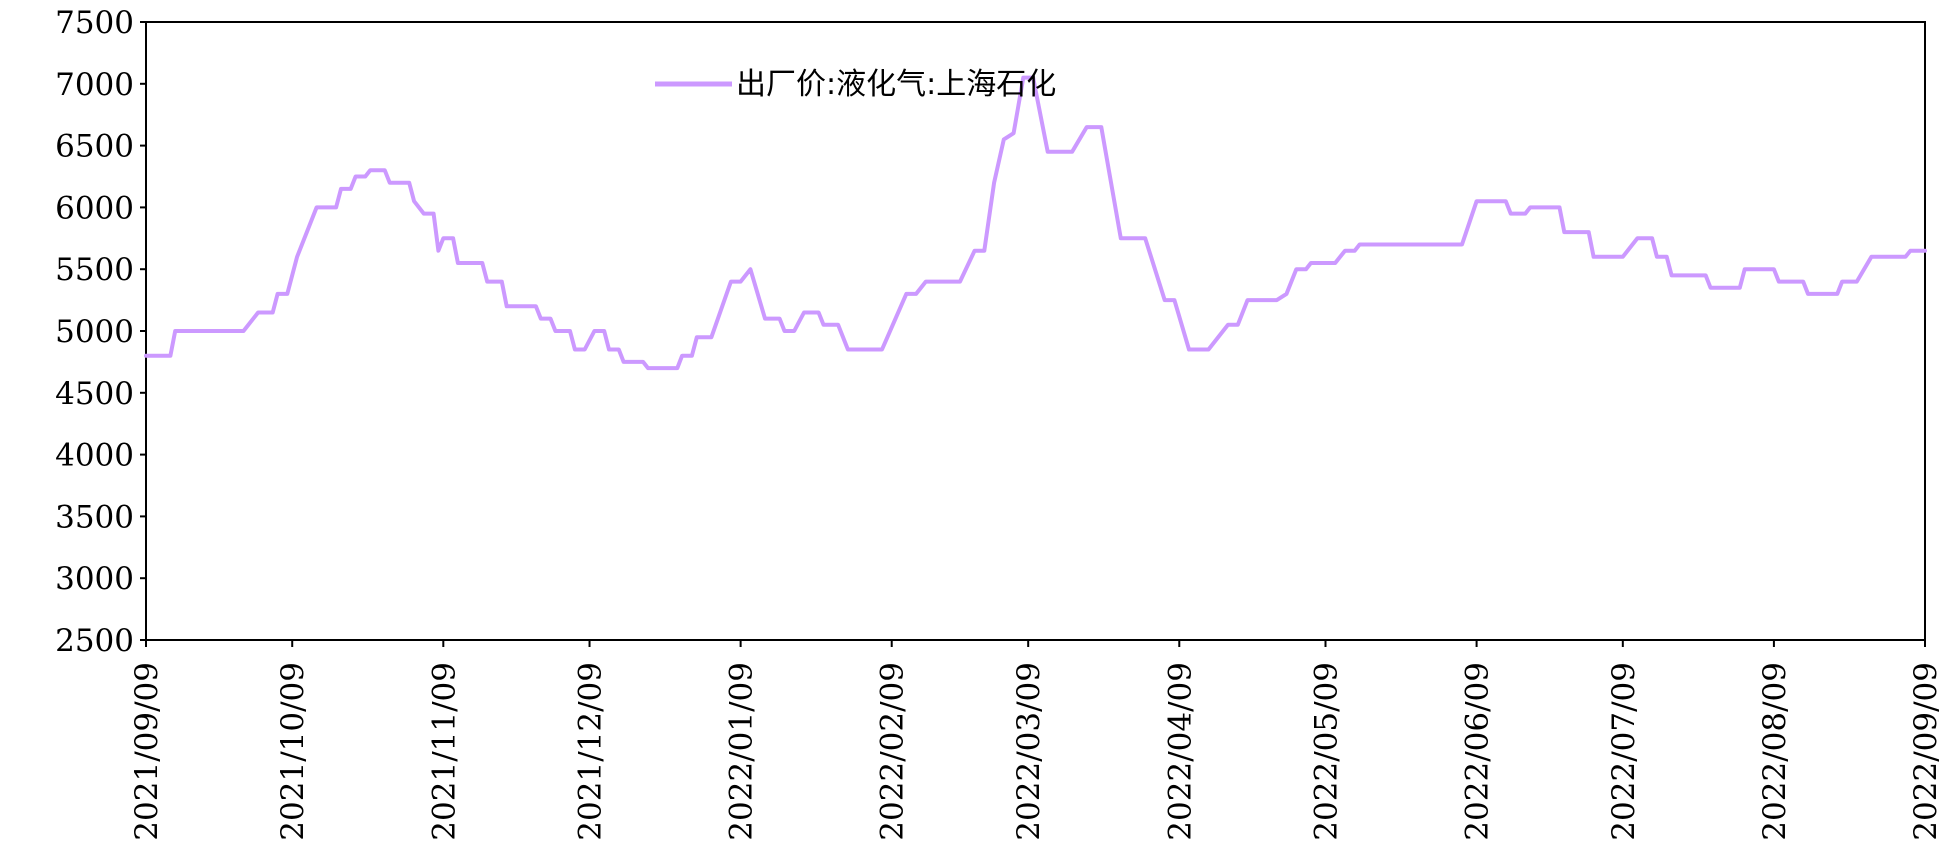  I want to click on y-tick-label: 4000, so click(94, 456).